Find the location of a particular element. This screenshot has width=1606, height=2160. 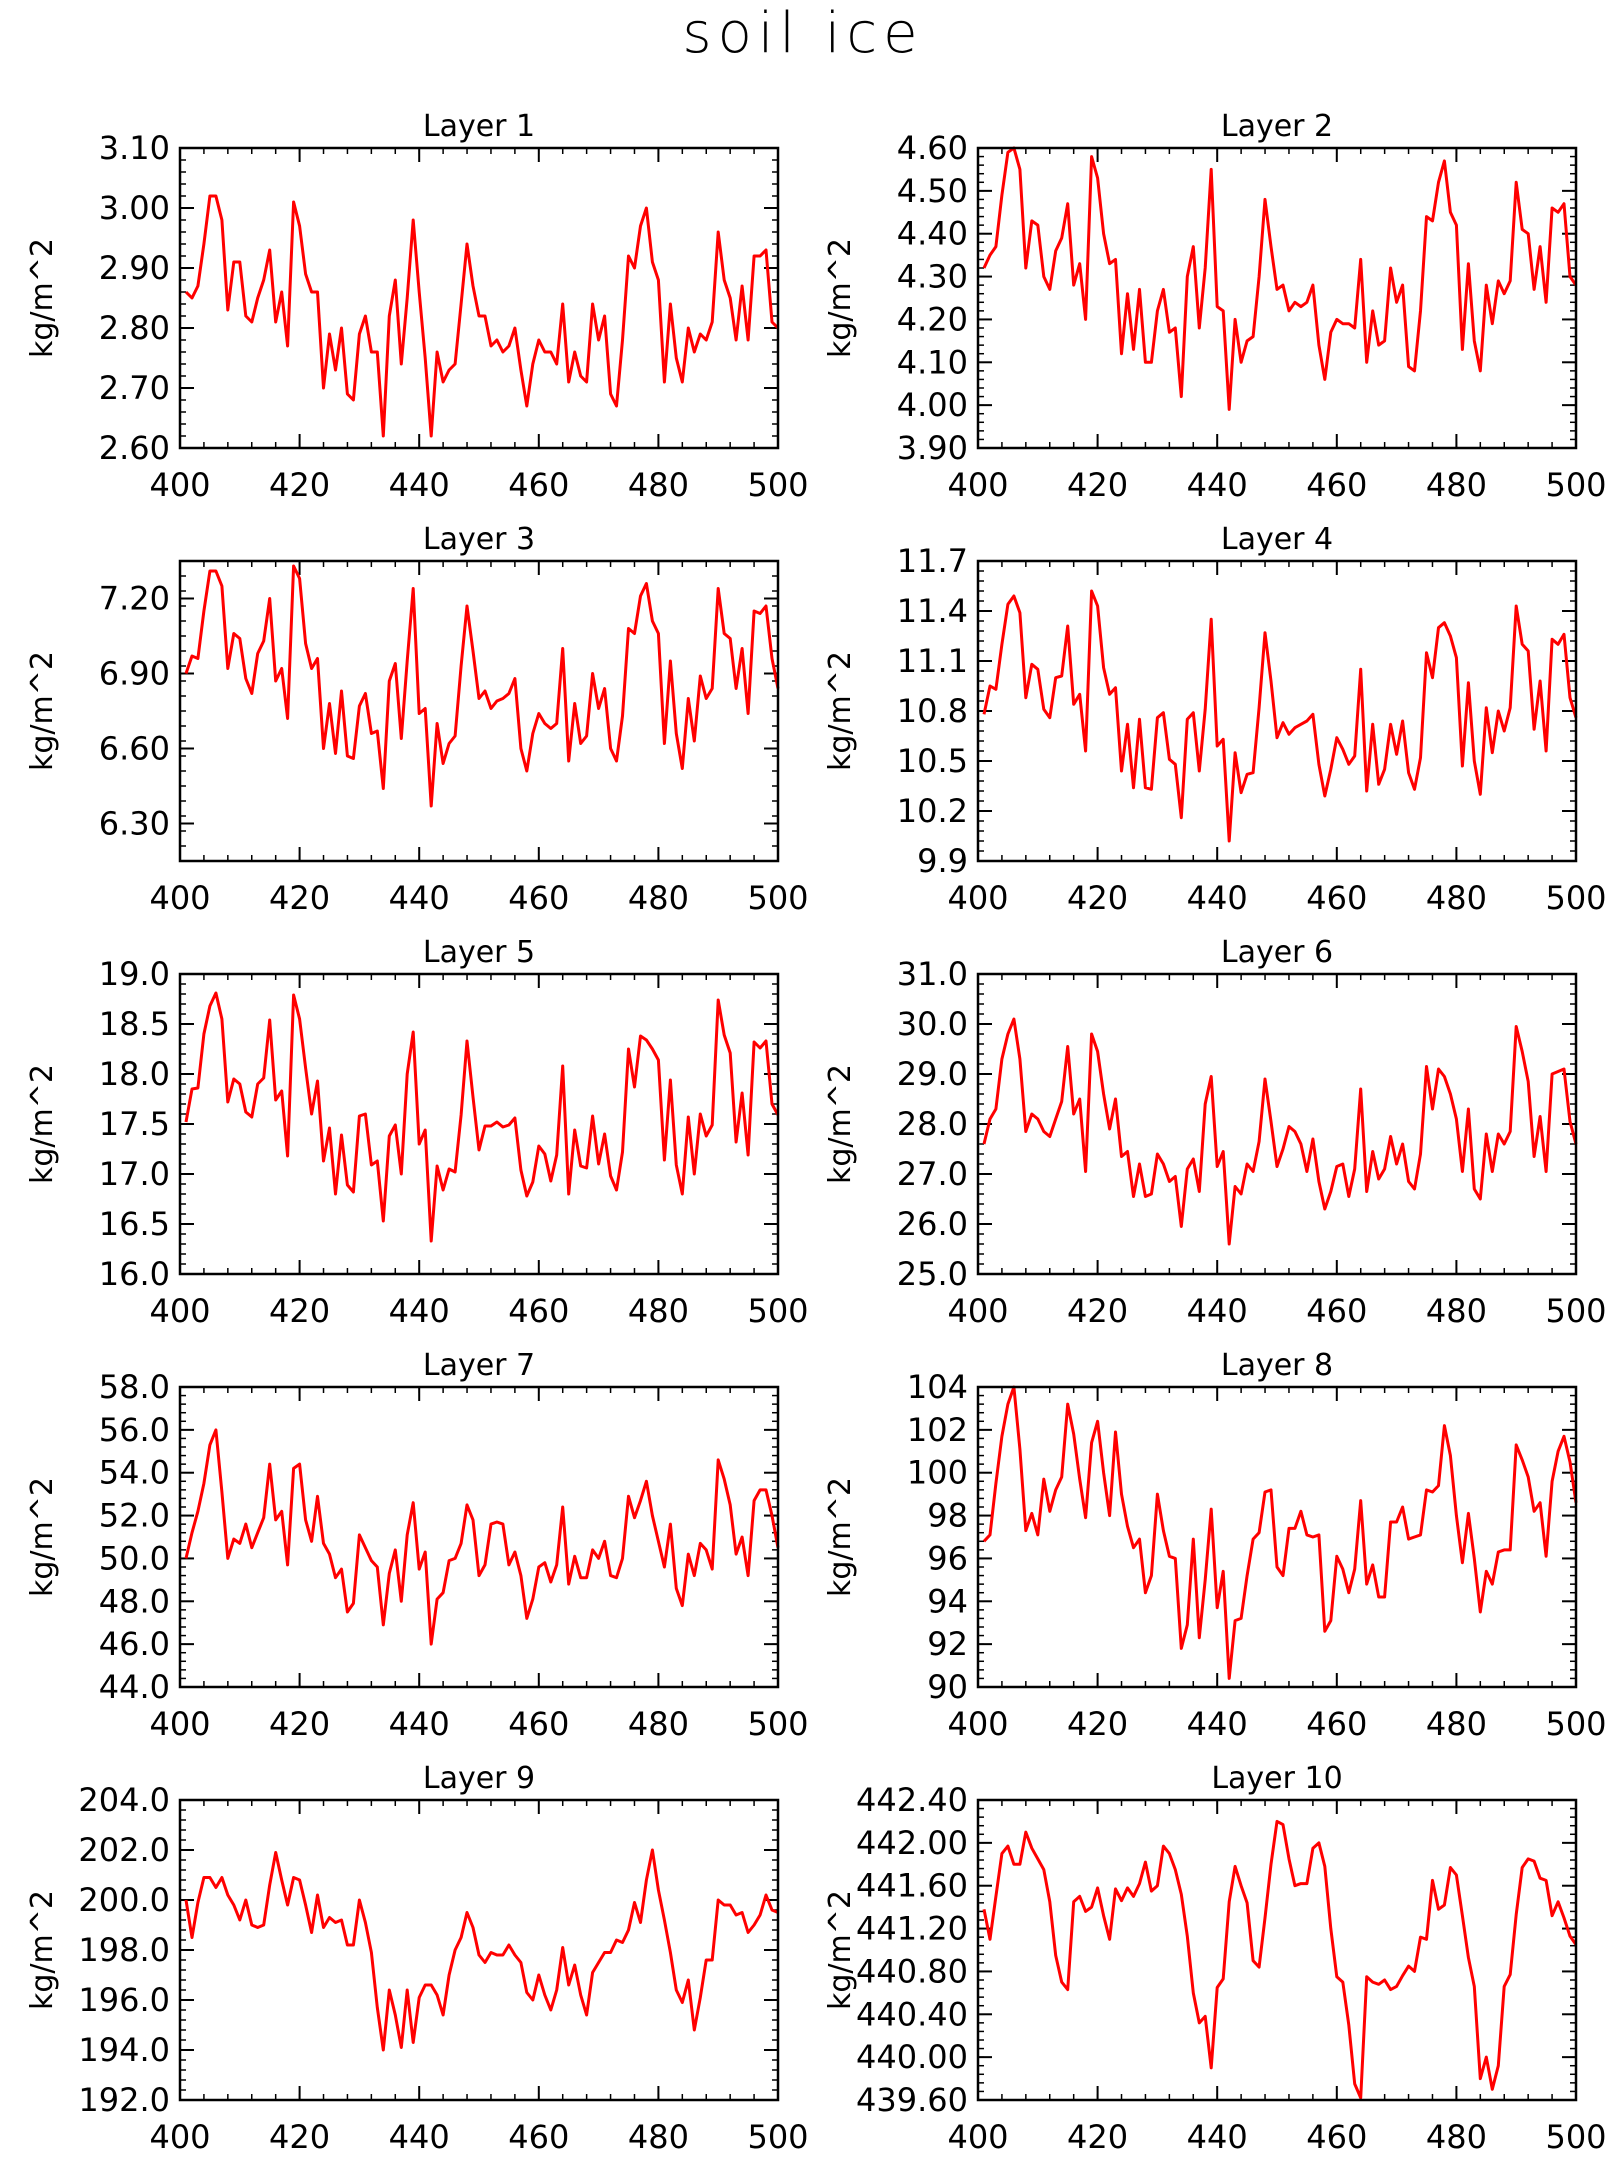

y-tick-label: 6.90 is located at coordinates (134, 674).